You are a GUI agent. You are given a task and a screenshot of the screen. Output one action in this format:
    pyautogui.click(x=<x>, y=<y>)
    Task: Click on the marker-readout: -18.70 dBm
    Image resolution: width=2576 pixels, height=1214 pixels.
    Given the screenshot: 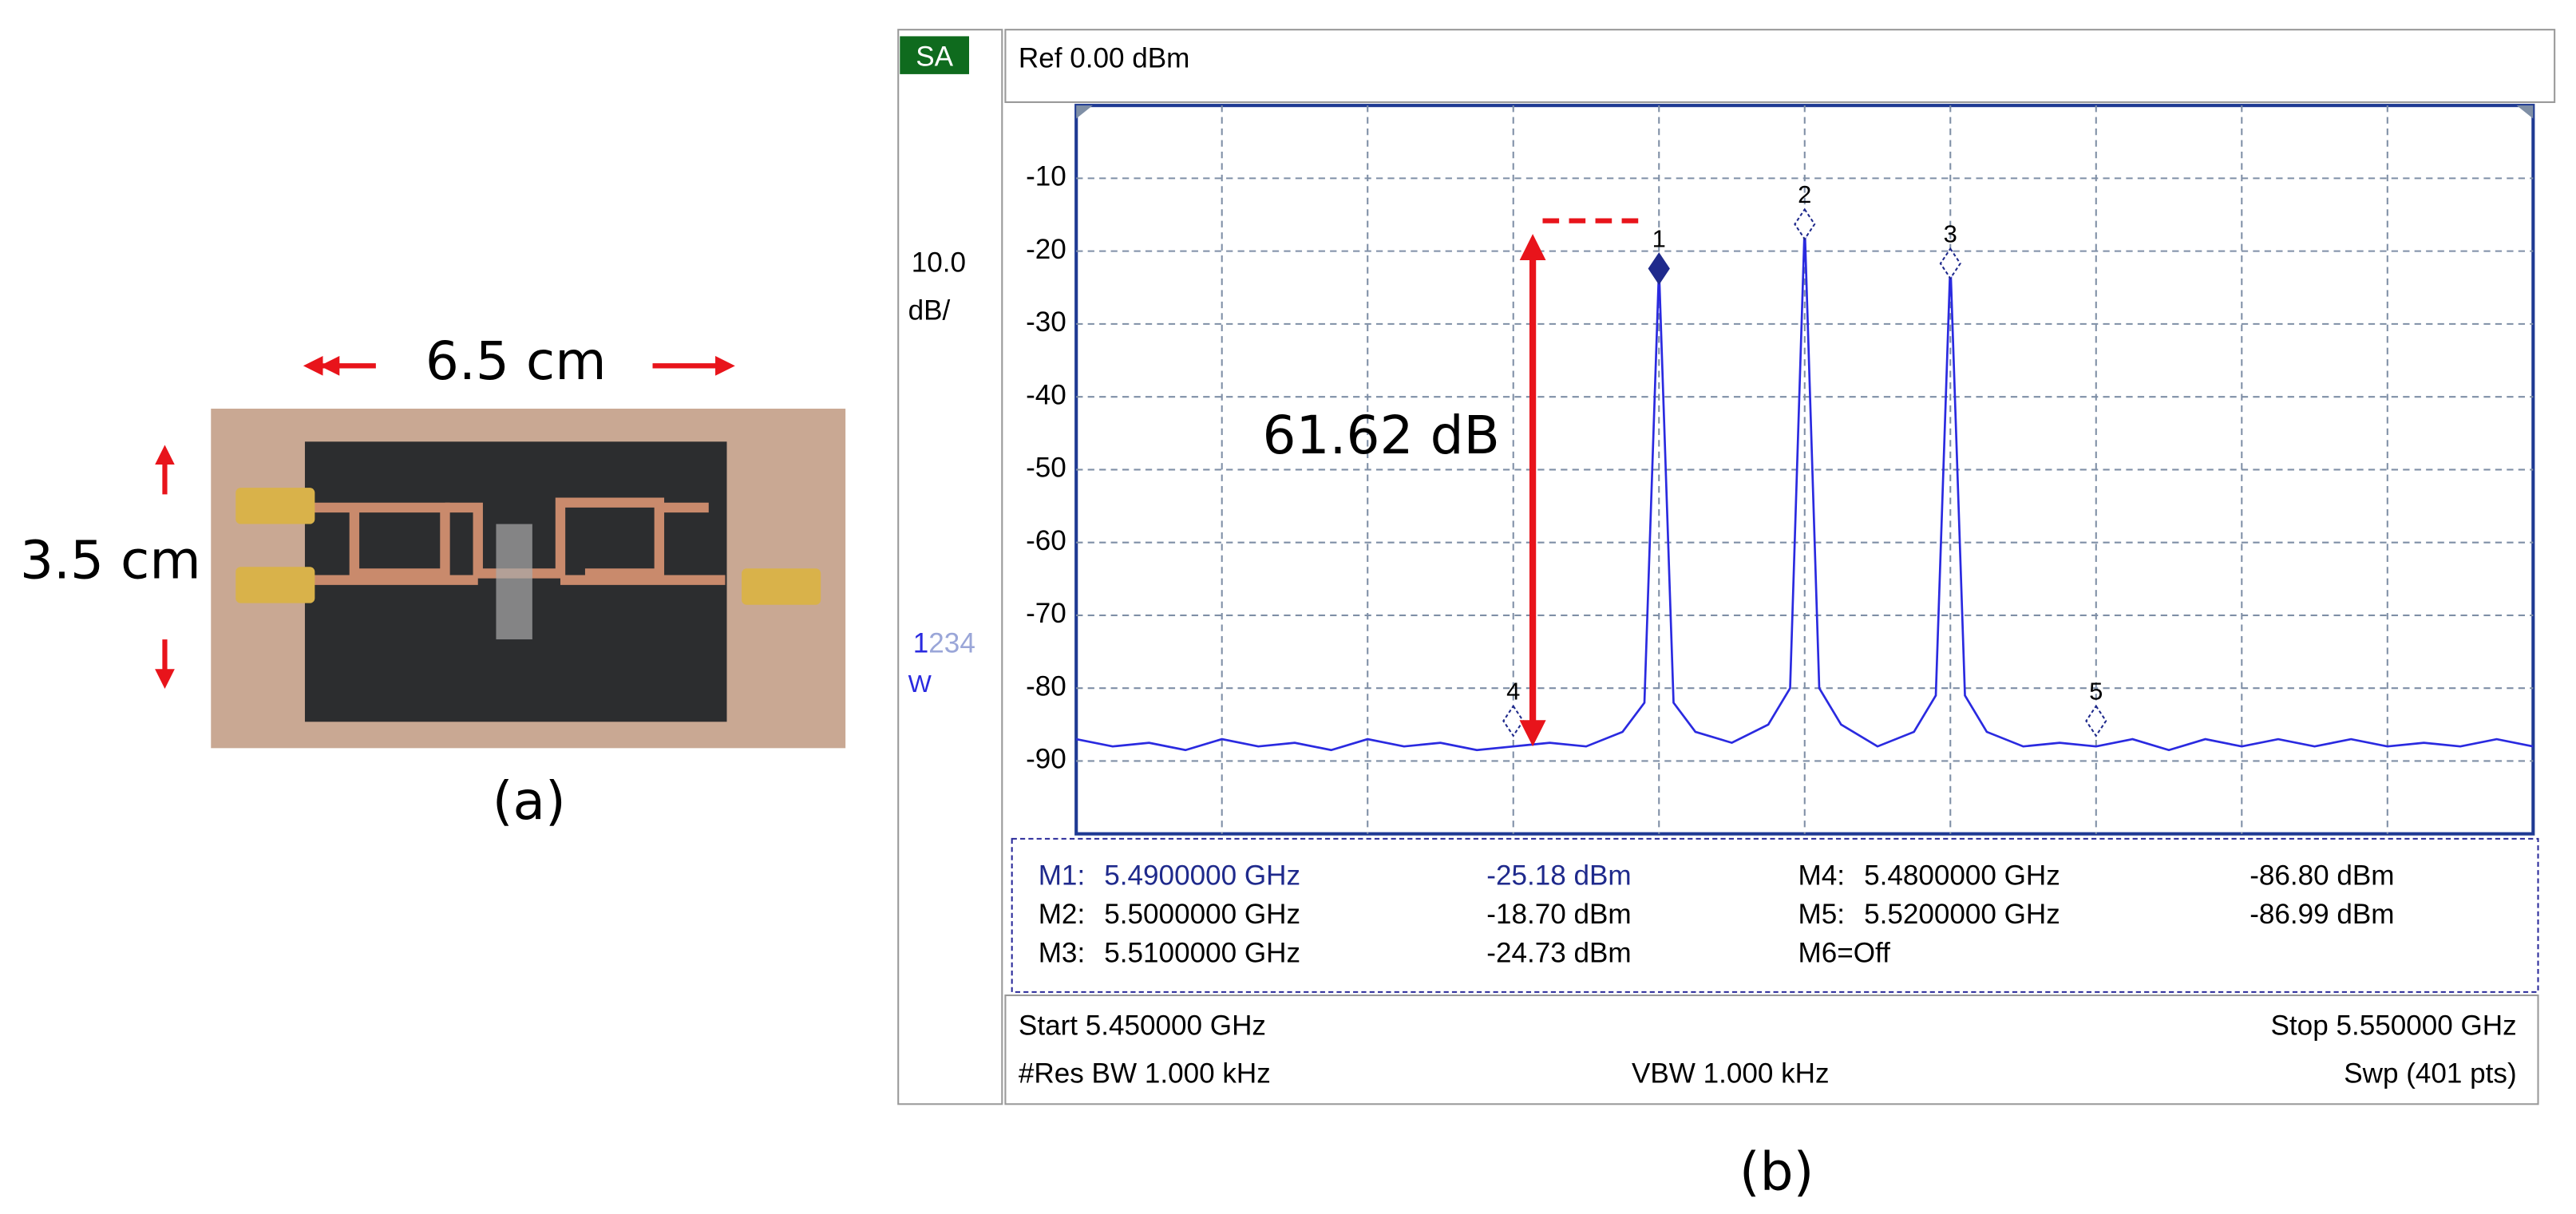 What is the action you would take?
    pyautogui.click(x=1559, y=915)
    